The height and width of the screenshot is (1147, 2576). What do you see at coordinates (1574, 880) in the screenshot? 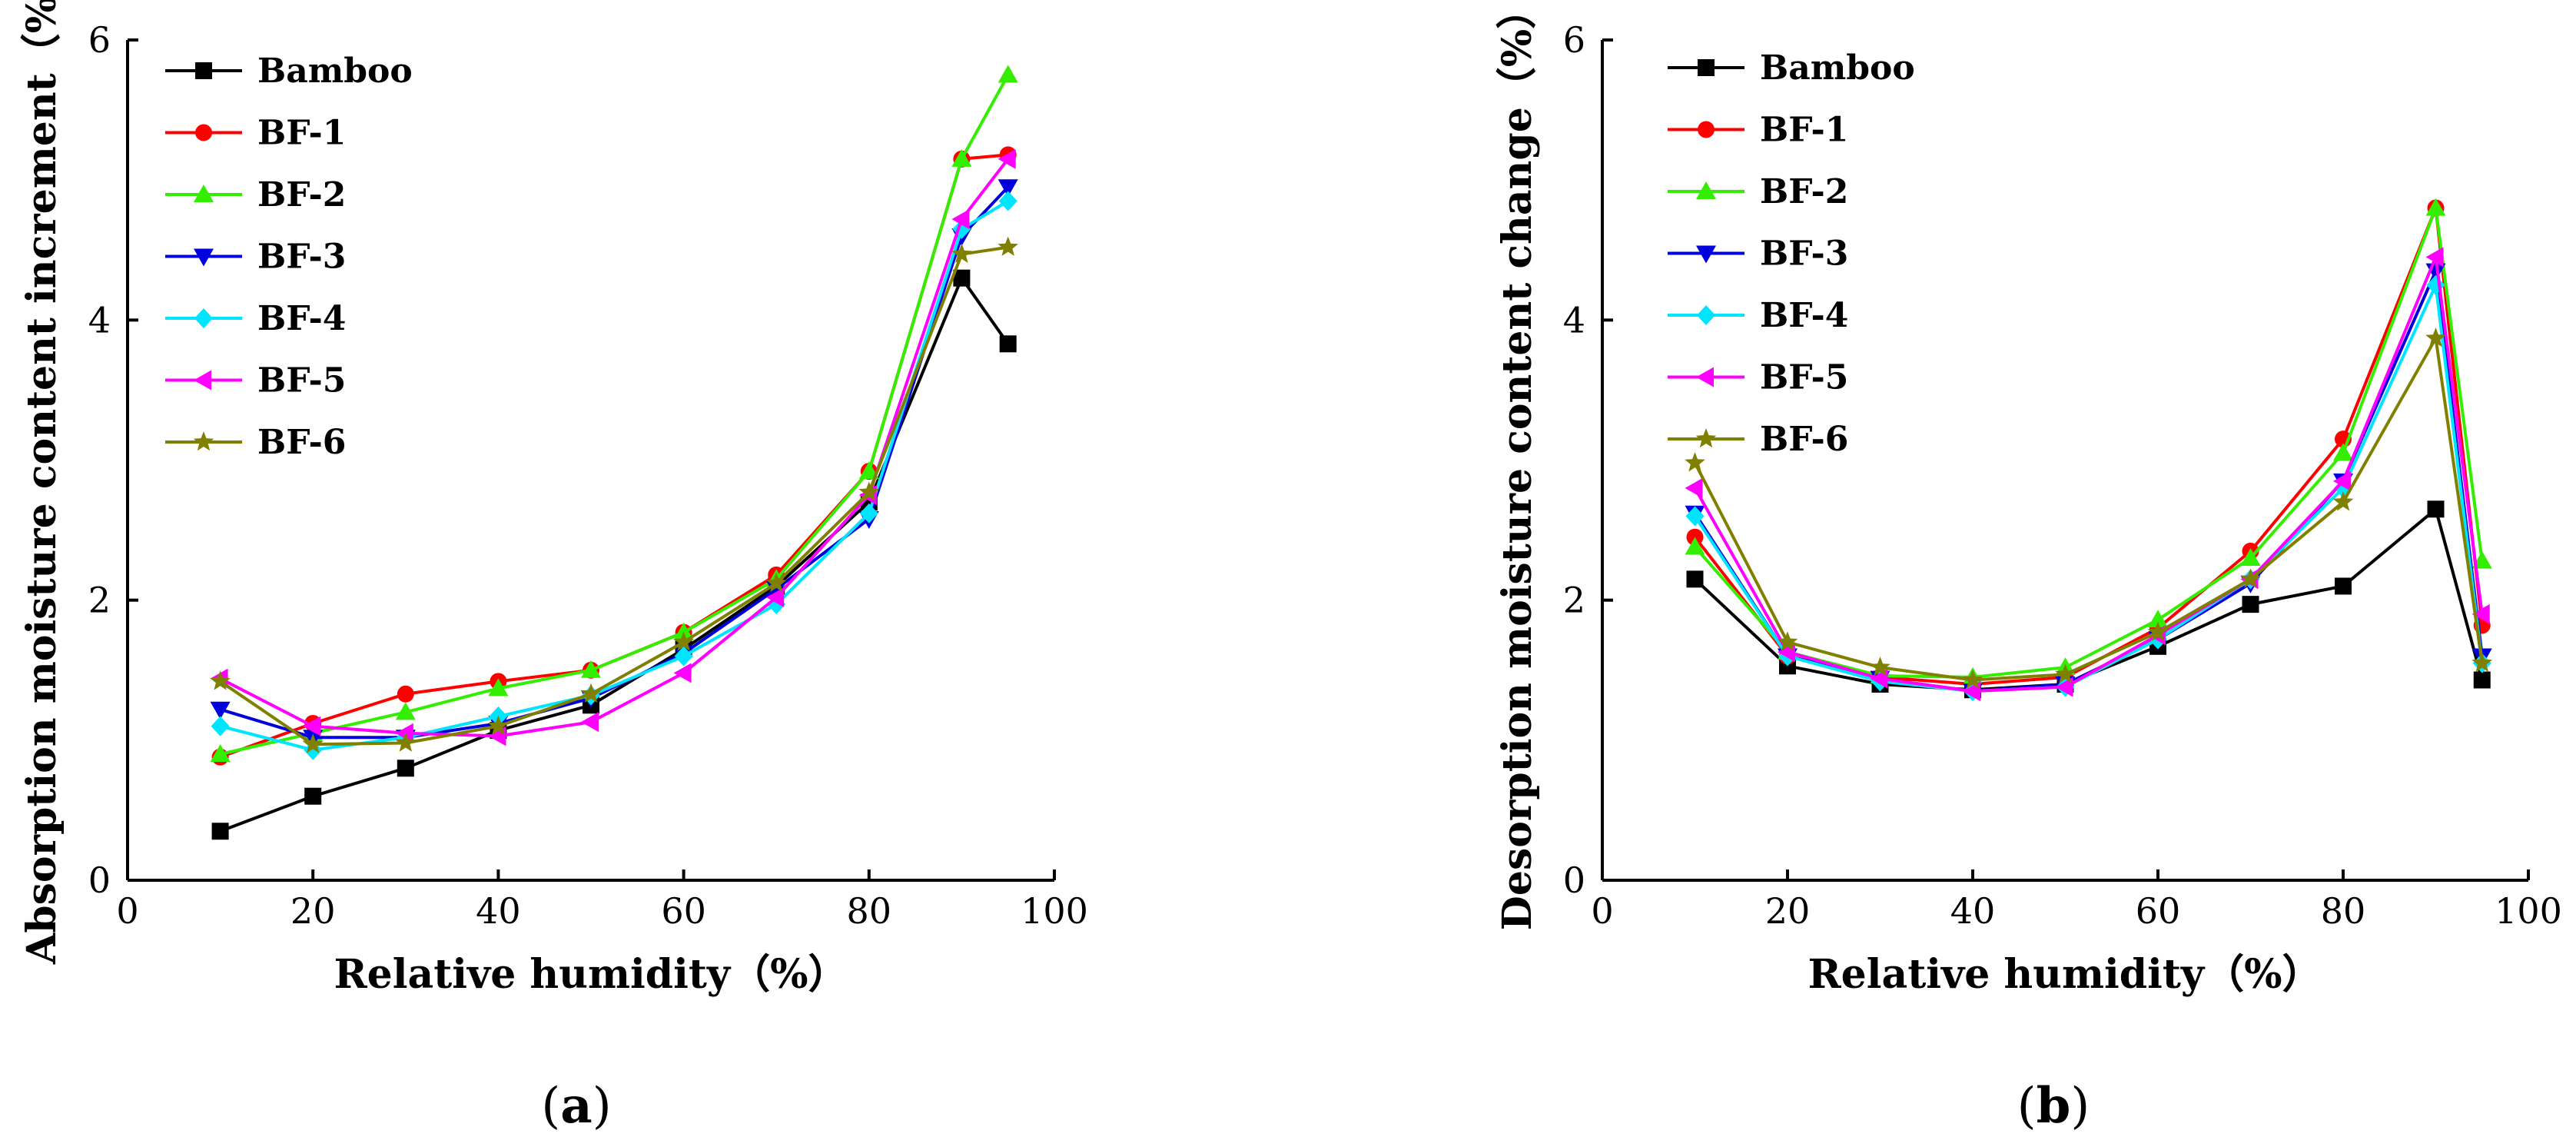
I see `y-tick-label: 0` at bounding box center [1574, 880].